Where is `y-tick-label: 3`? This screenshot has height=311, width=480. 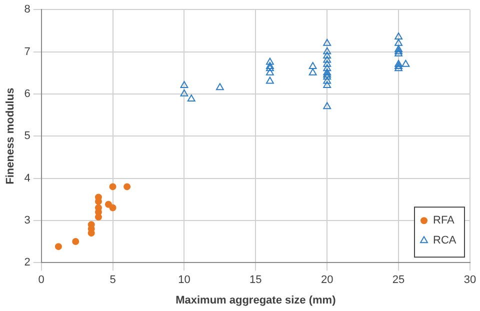 y-tick-label: 3 is located at coordinates (27, 220).